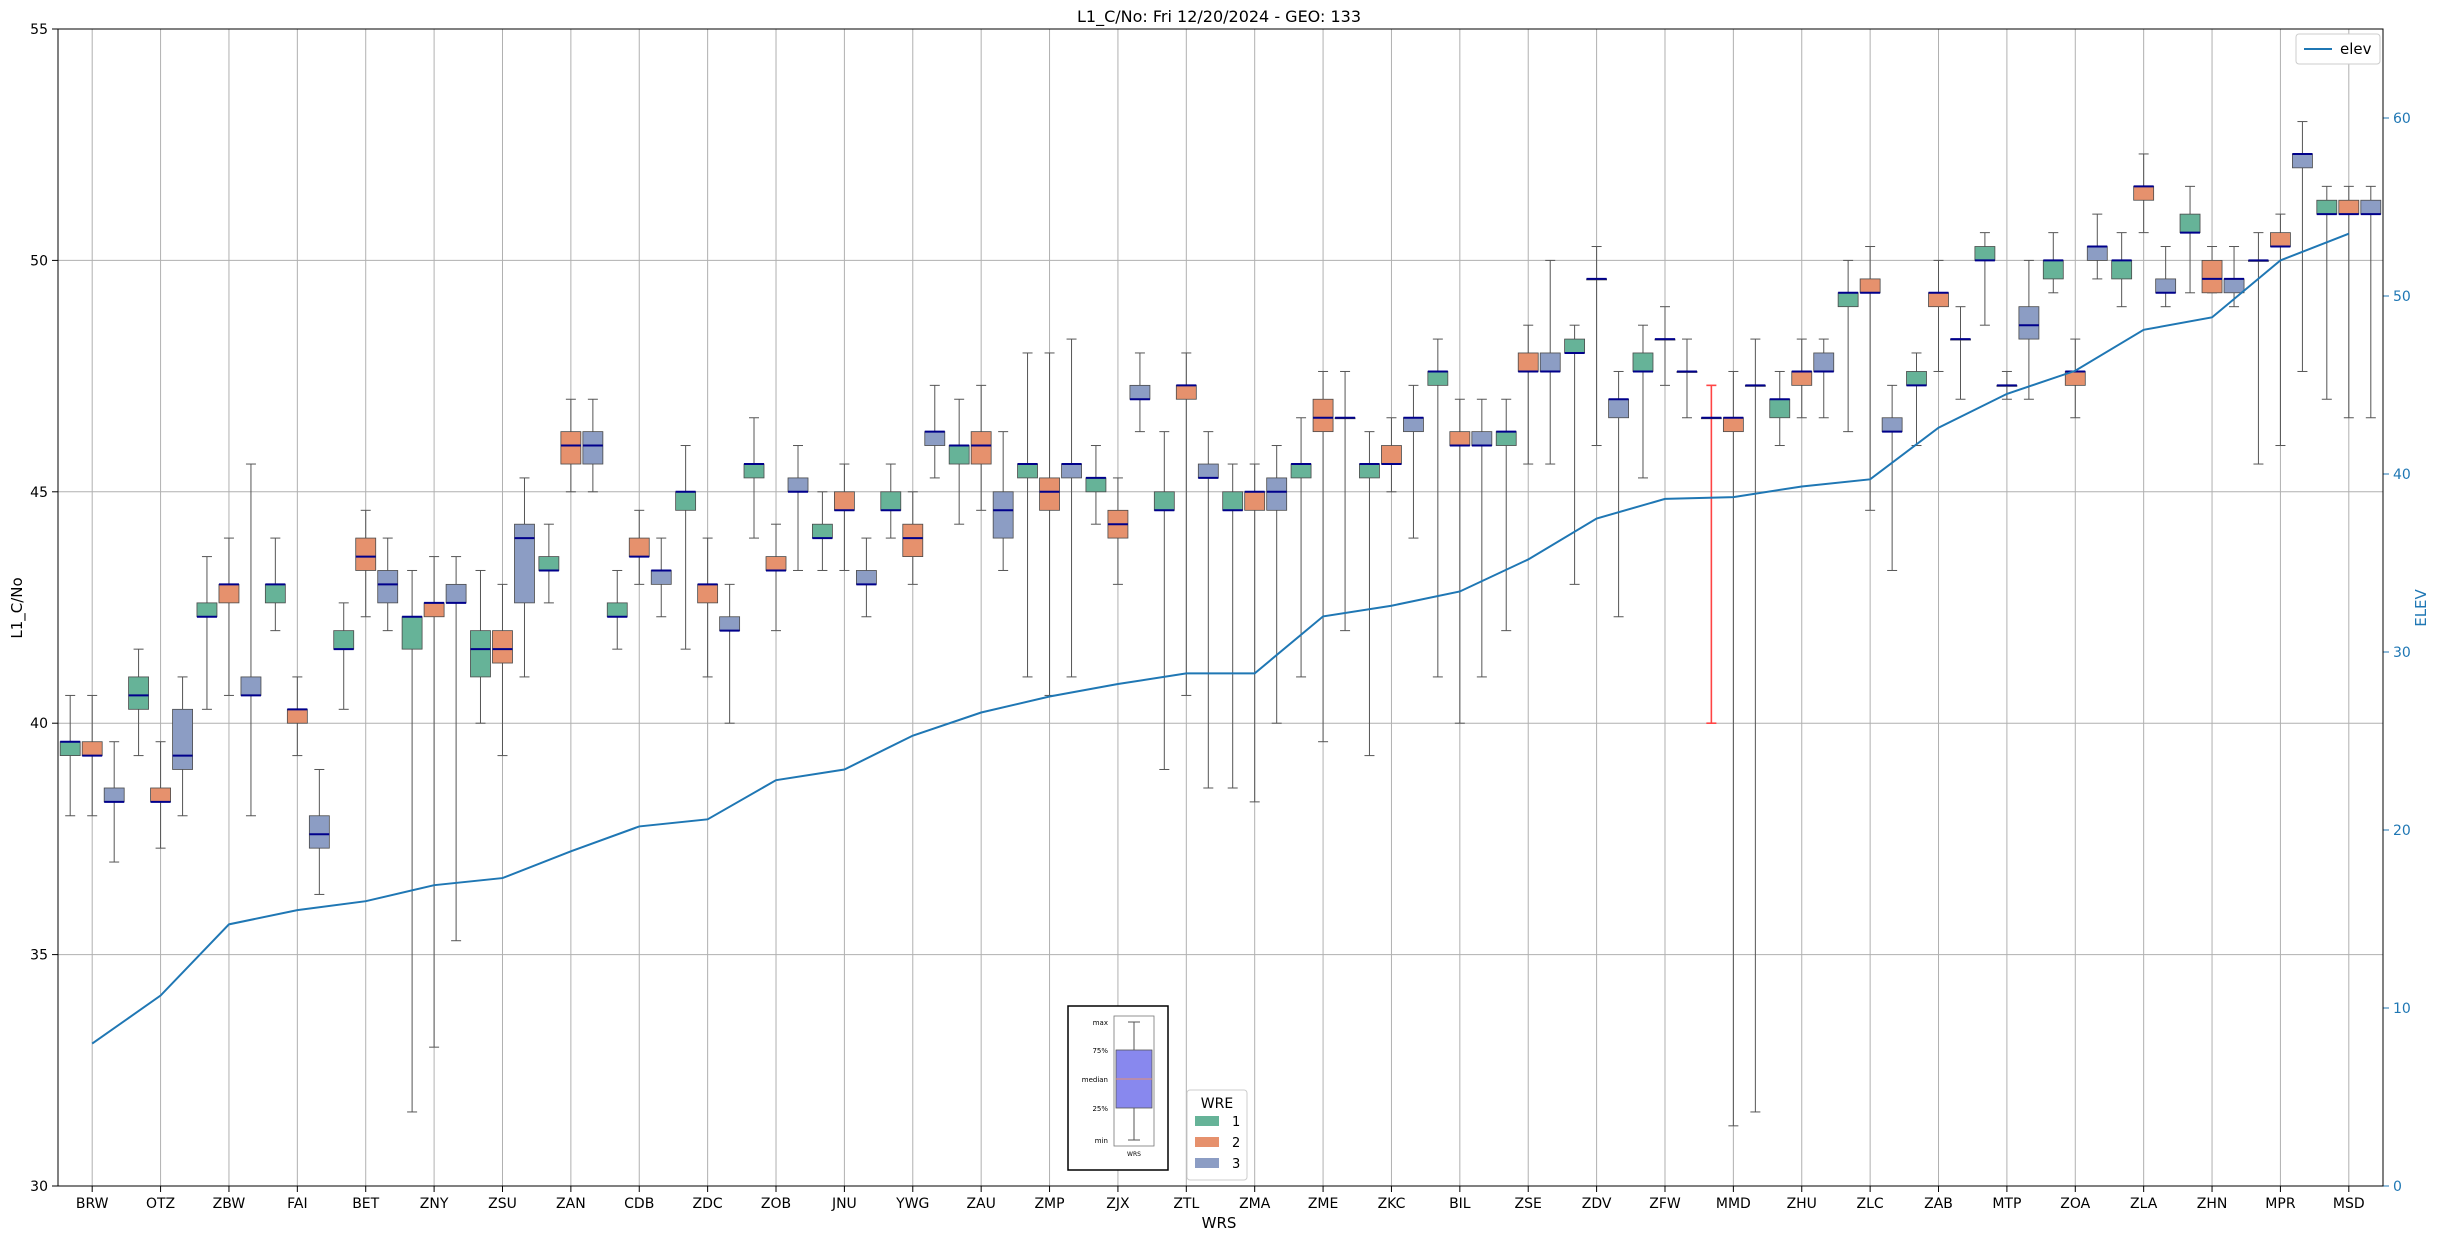  I want to click on x-tick-label: ZOB, so click(776, 1204).